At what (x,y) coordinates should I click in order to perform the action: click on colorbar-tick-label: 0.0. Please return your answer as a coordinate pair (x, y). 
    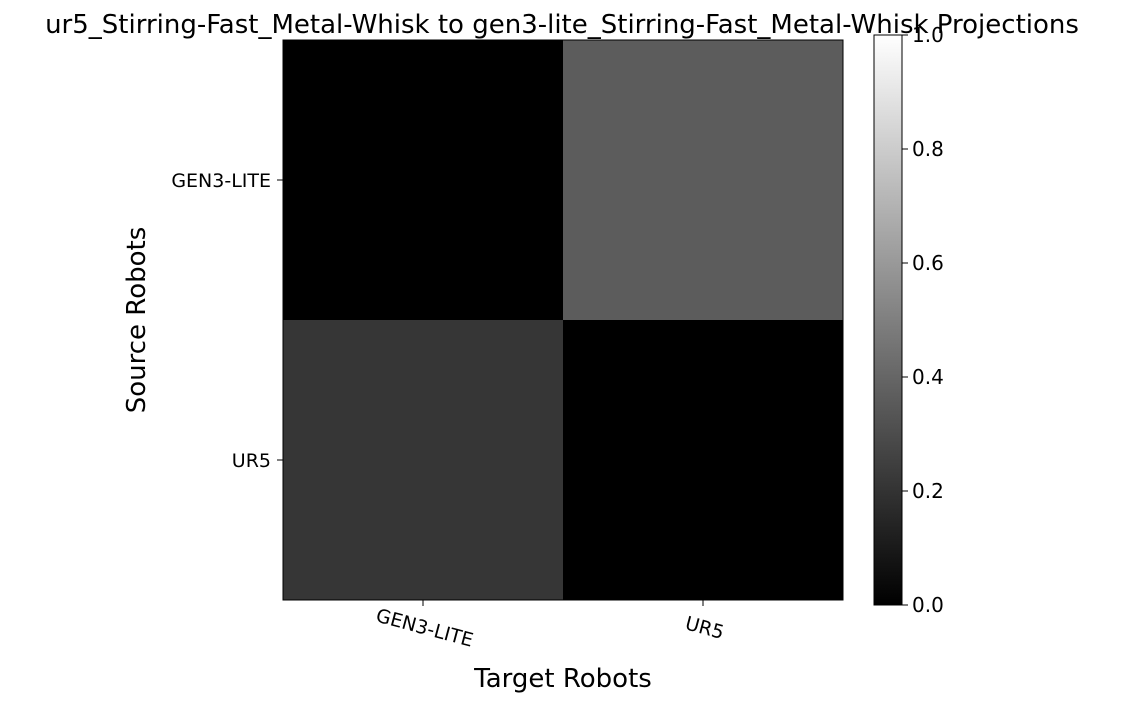
    Looking at the image, I should click on (928, 605).